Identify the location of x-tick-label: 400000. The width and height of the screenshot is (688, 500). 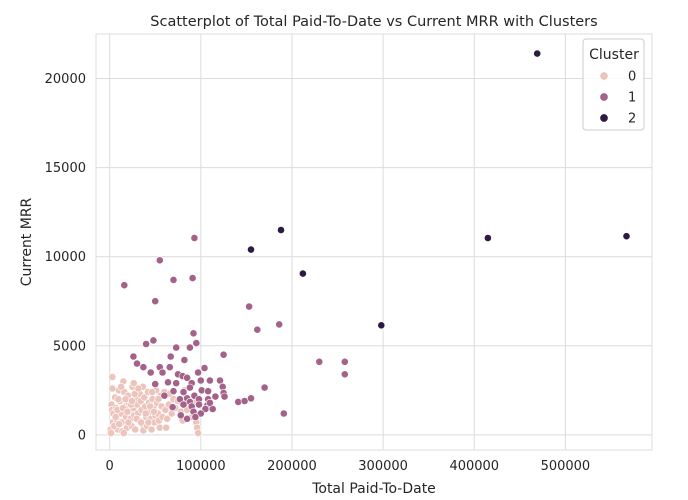
(474, 466).